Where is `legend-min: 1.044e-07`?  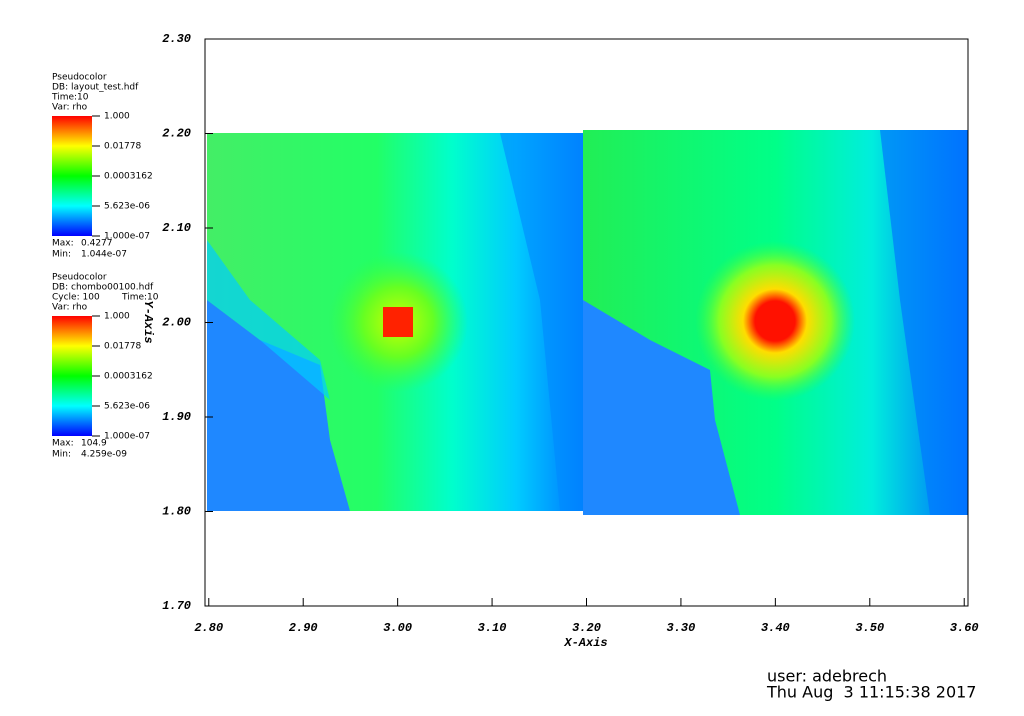
legend-min: 1.044e-07 is located at coordinates (104, 255).